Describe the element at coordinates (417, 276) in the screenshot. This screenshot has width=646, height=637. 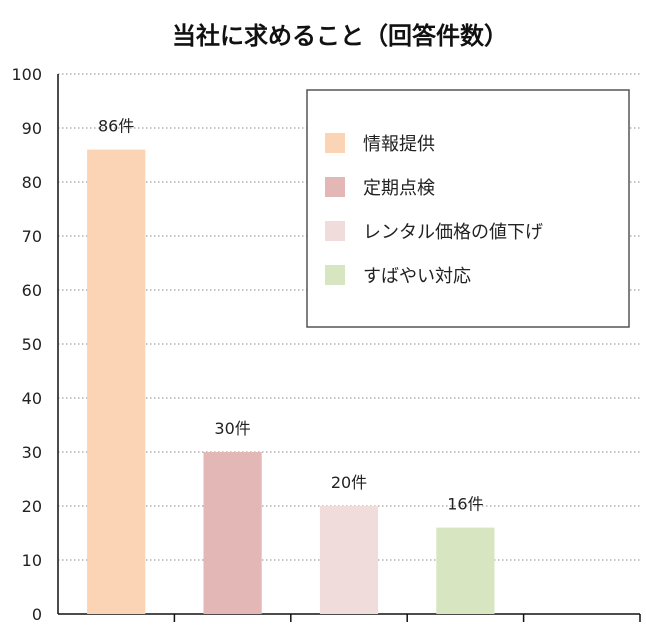
I see `legend-label: すばやい対応` at that location.